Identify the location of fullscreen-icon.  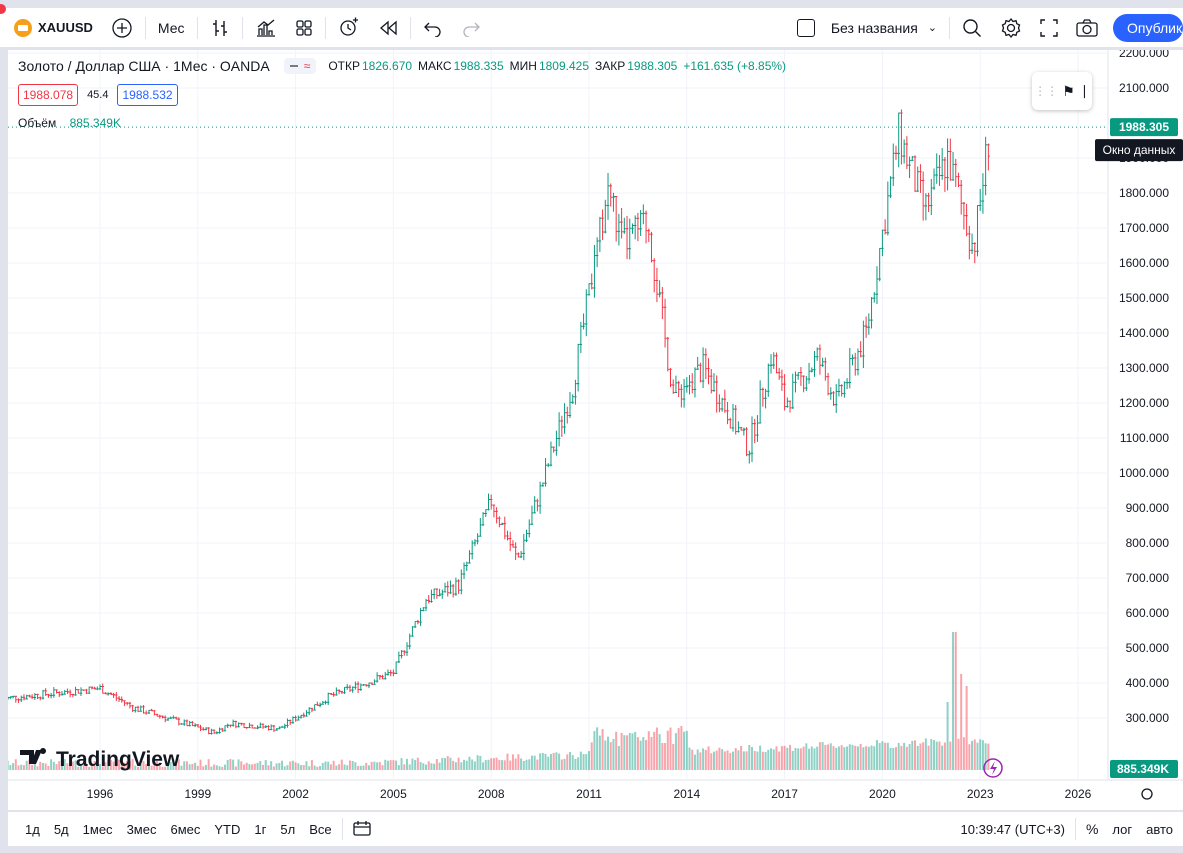
(1049, 28).